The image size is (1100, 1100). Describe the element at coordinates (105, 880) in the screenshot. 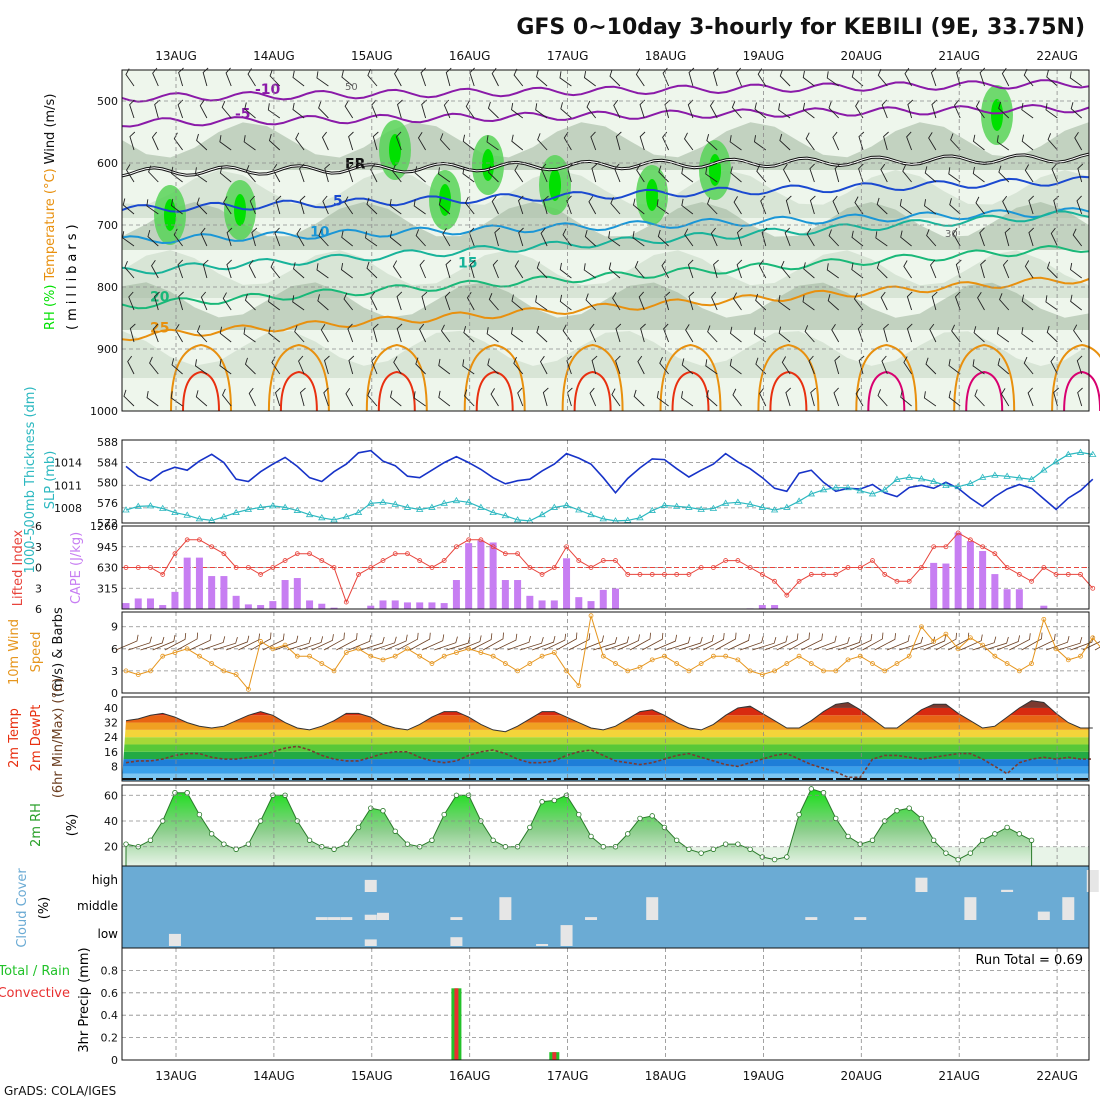

I see `cloud-layer-label: high` at that location.